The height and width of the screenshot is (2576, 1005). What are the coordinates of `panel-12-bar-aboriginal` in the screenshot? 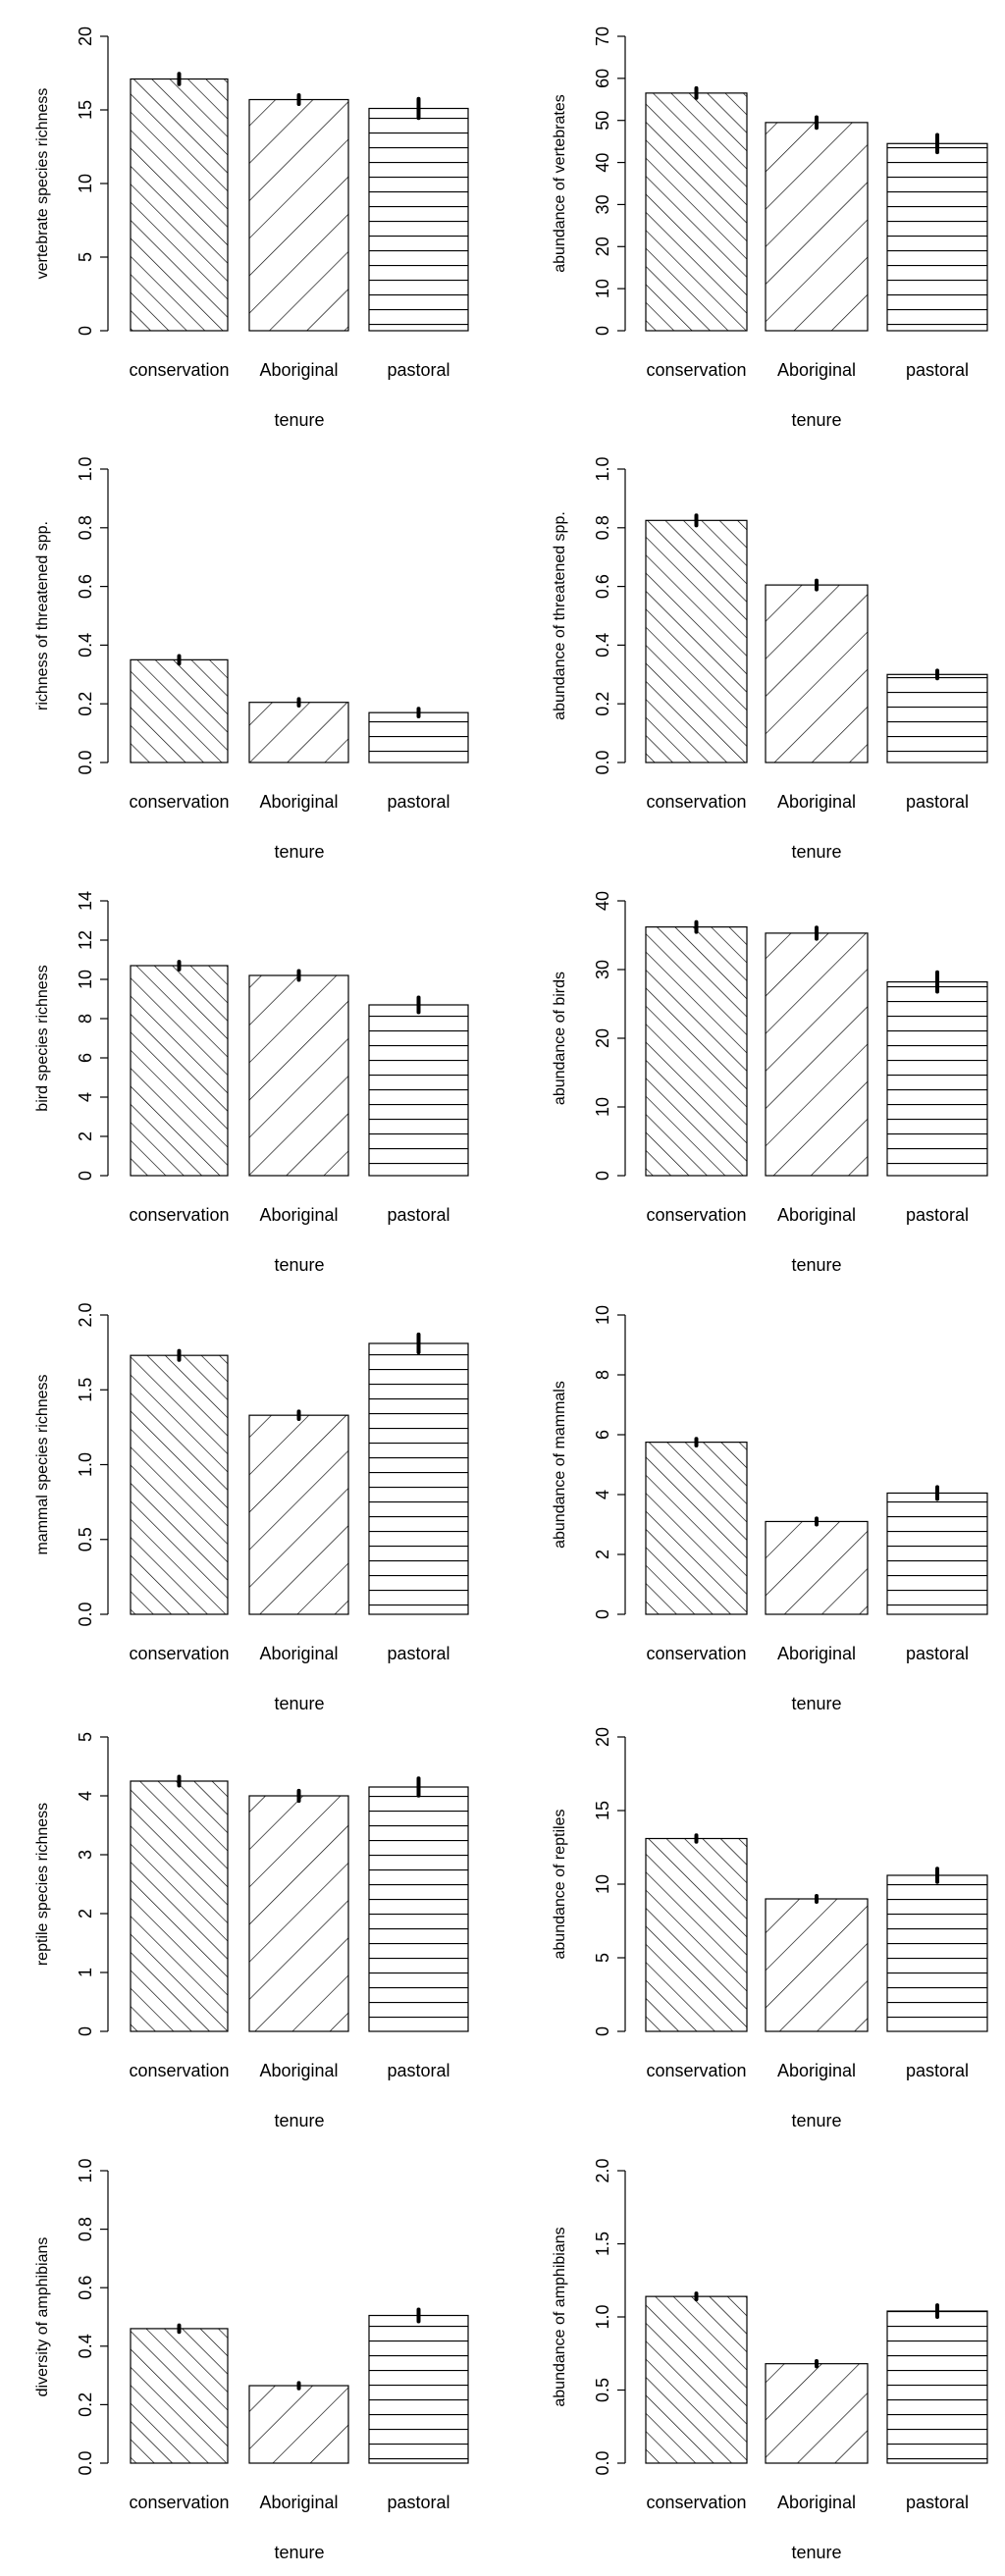 It's located at (817, 2413).